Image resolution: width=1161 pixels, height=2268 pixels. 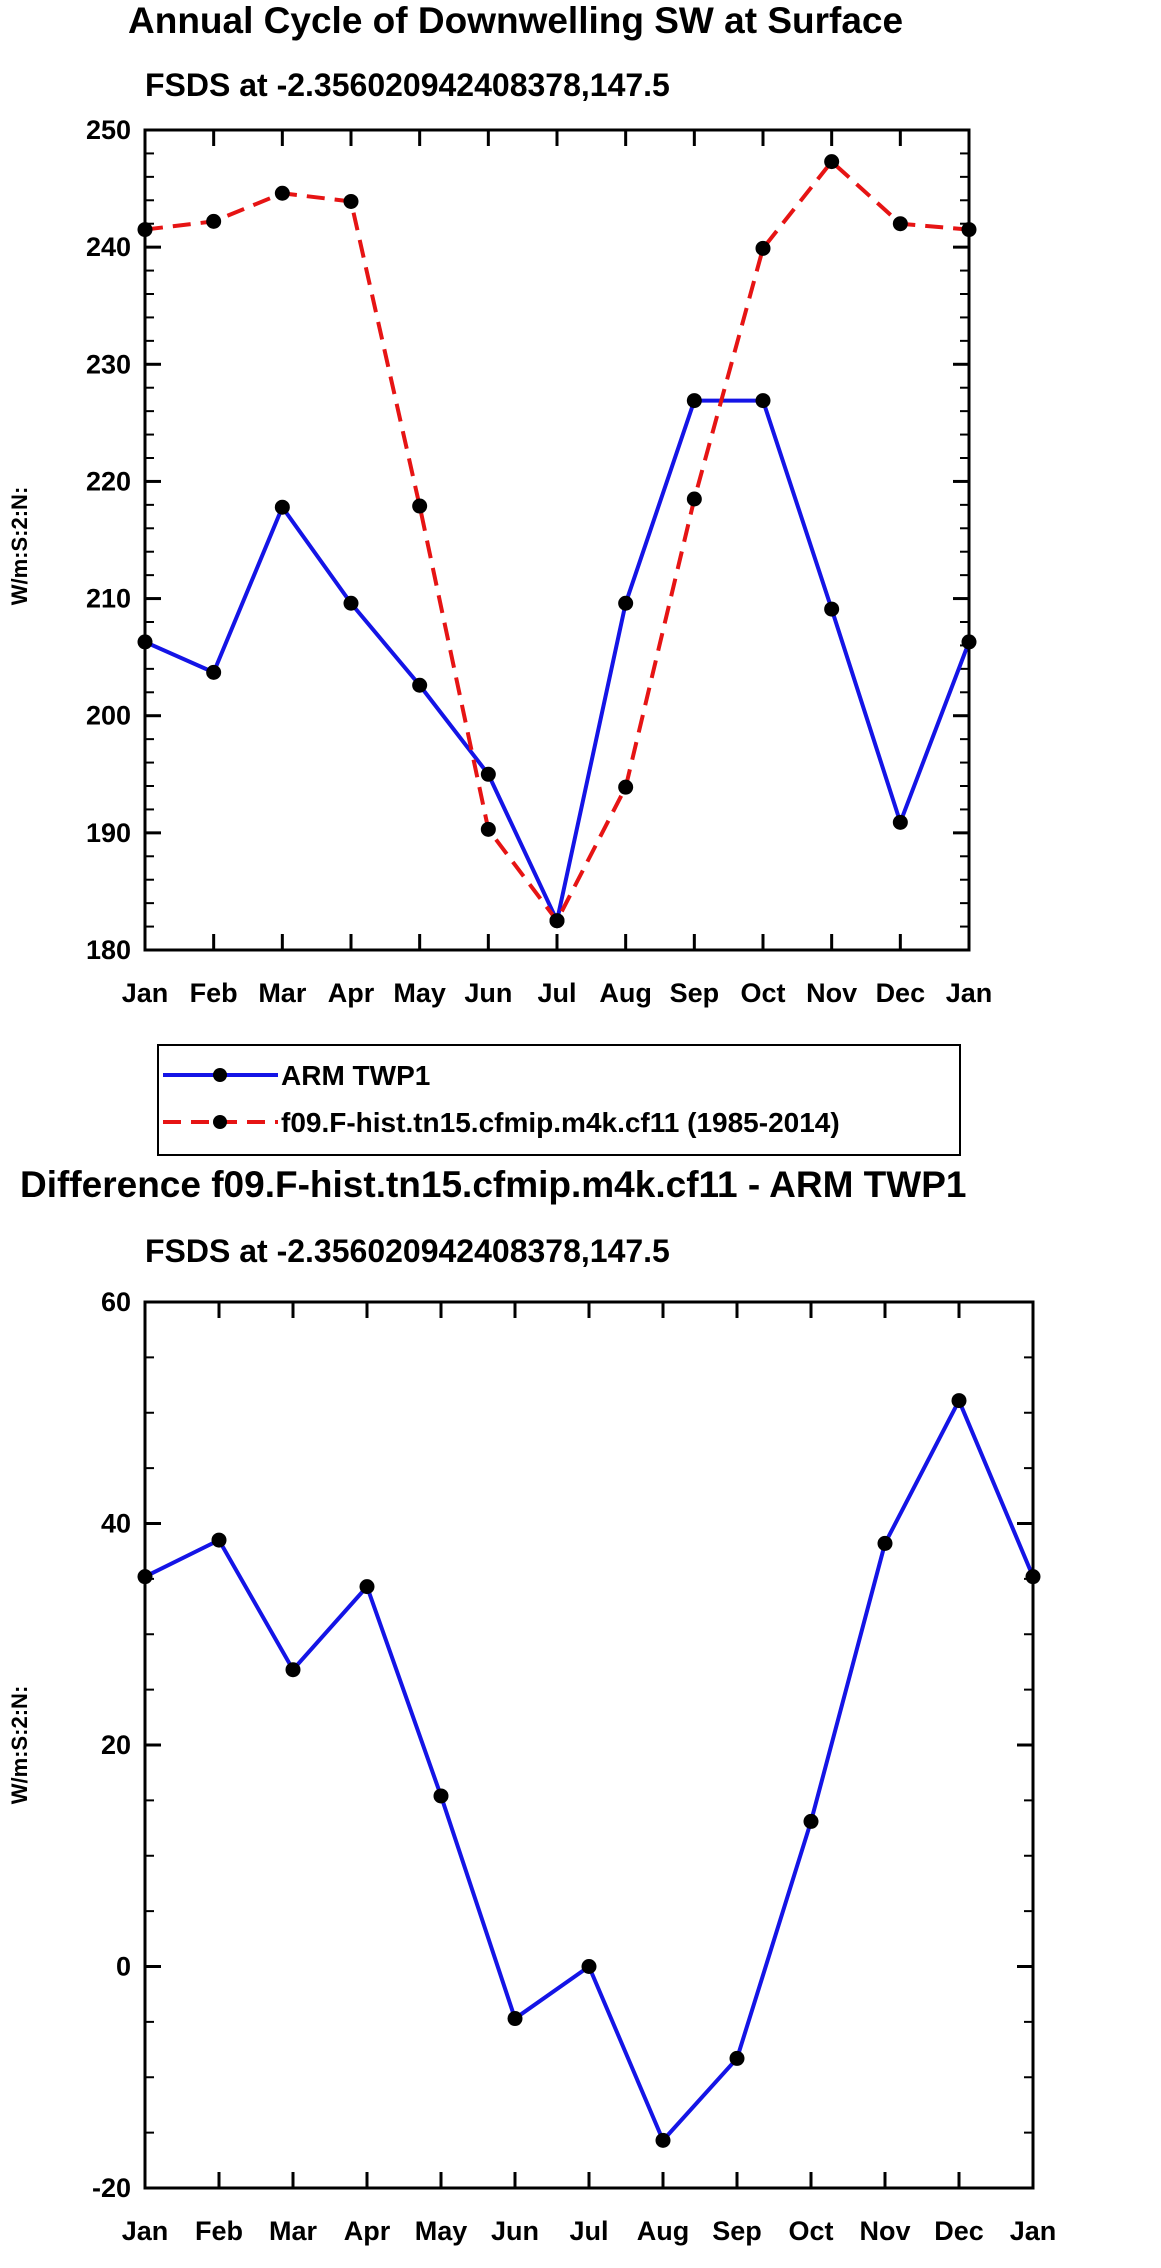 What do you see at coordinates (108, 247) in the screenshot?
I see `y-tick-label: 240` at bounding box center [108, 247].